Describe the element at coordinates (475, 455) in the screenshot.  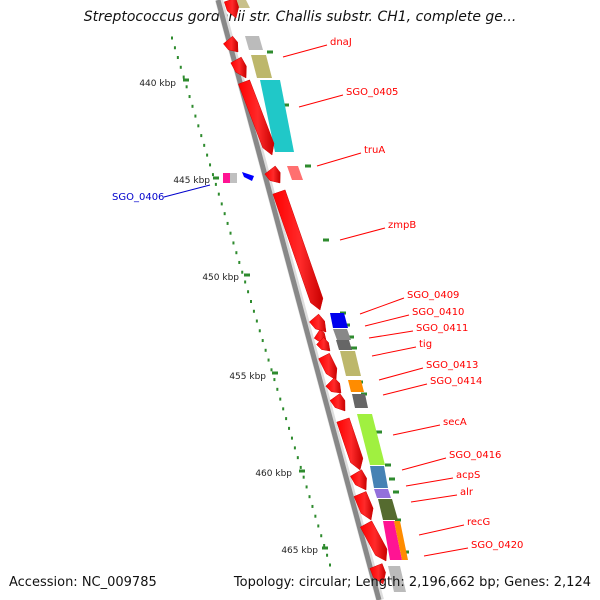
I see `gene-label-sgo-0416: SGO_0416` at that location.